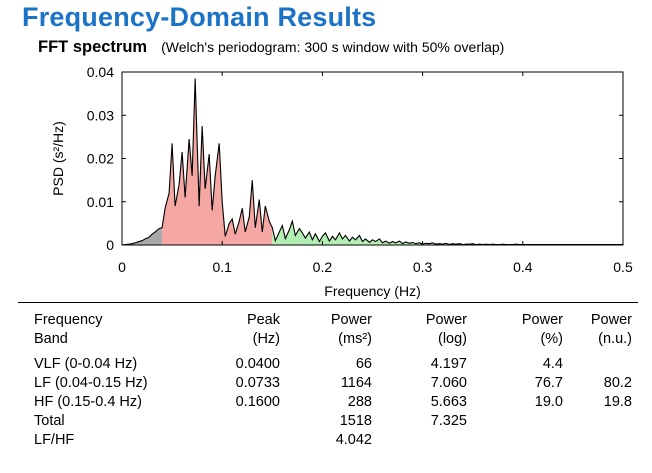  Describe the element at coordinates (523, 267) in the screenshot. I see `x-tick-label: 0.4` at that location.